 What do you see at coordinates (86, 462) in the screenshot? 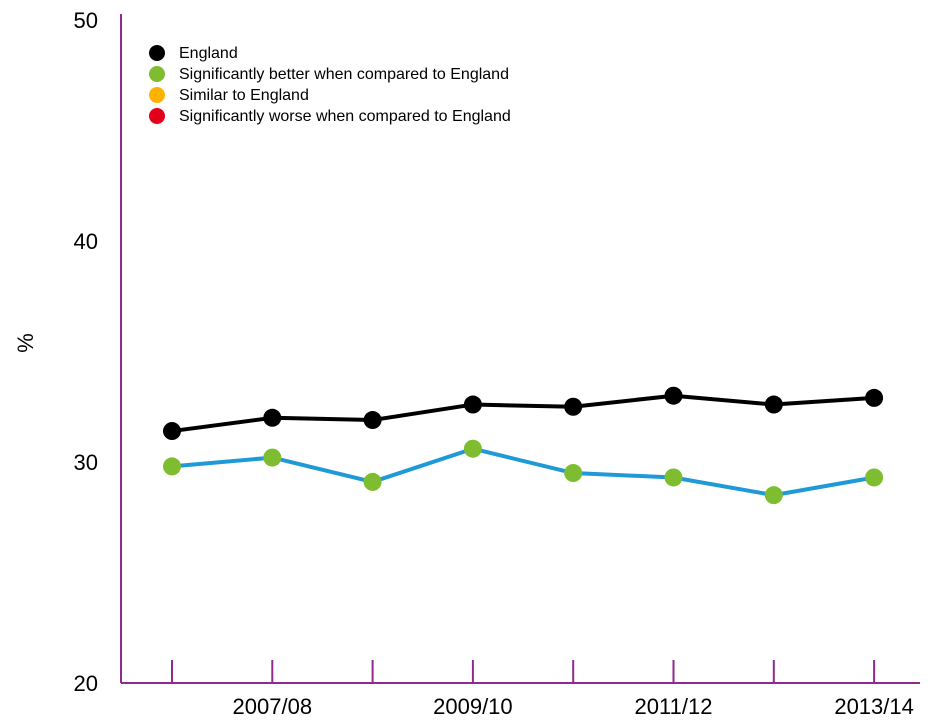
I see `y-tick-label: 30` at bounding box center [86, 462].